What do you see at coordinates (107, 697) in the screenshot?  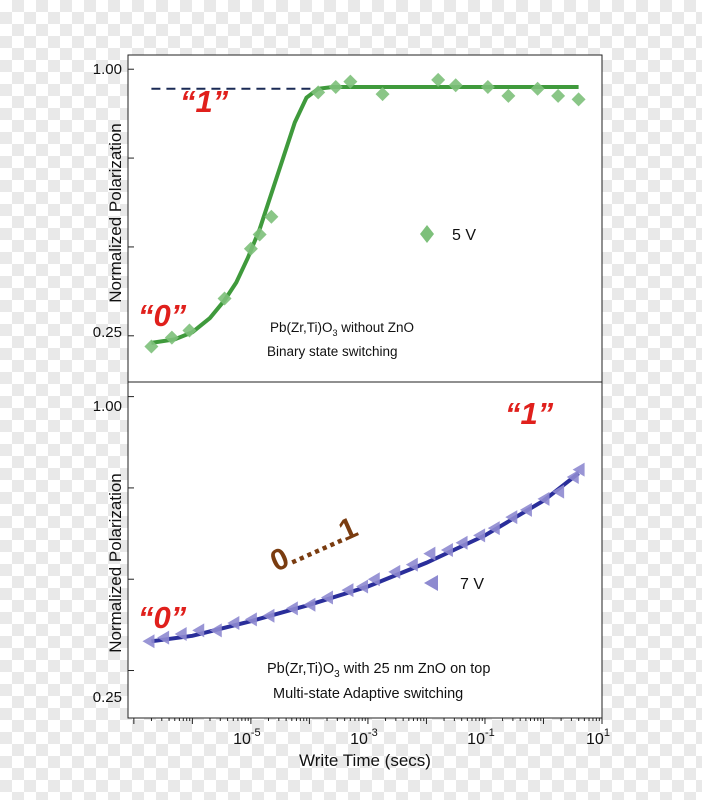 I see `ytick-label-bottom-0: 0.25` at bounding box center [107, 697].